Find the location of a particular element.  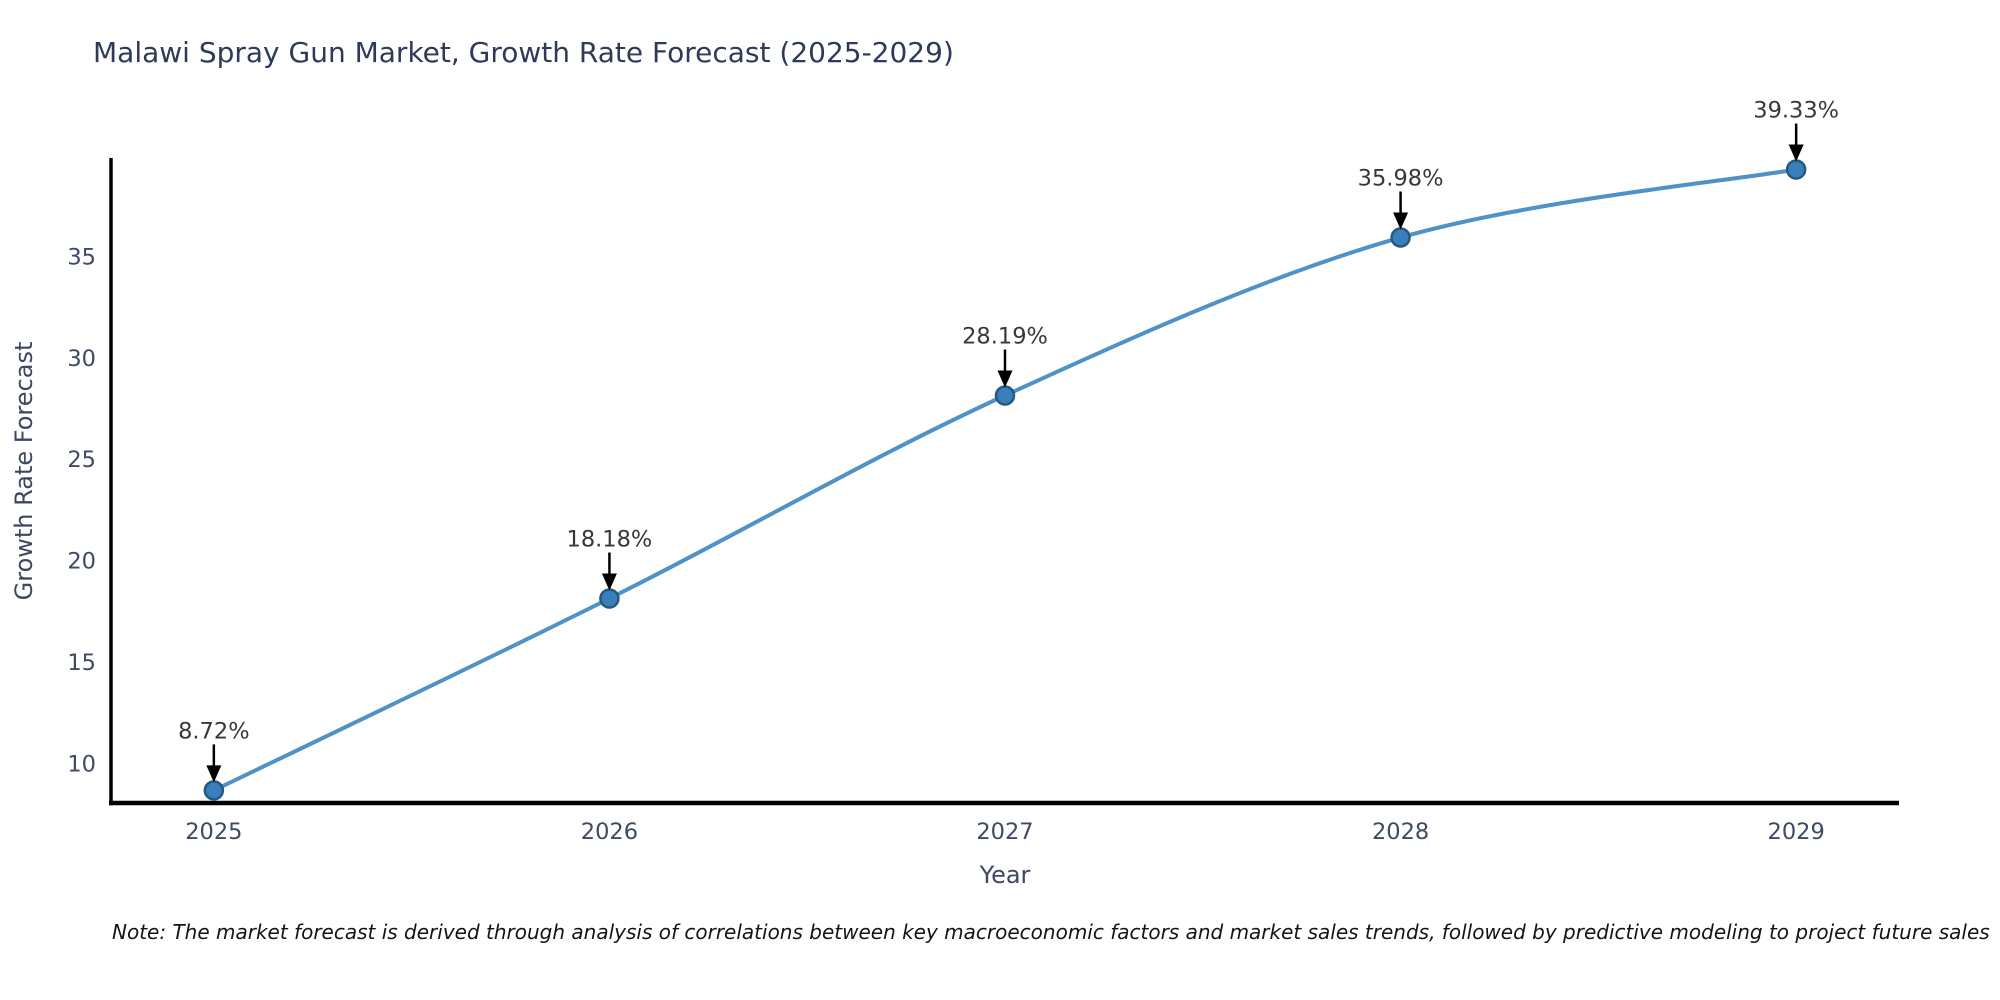

data-point-label: 8.72% is located at coordinates (213, 731).